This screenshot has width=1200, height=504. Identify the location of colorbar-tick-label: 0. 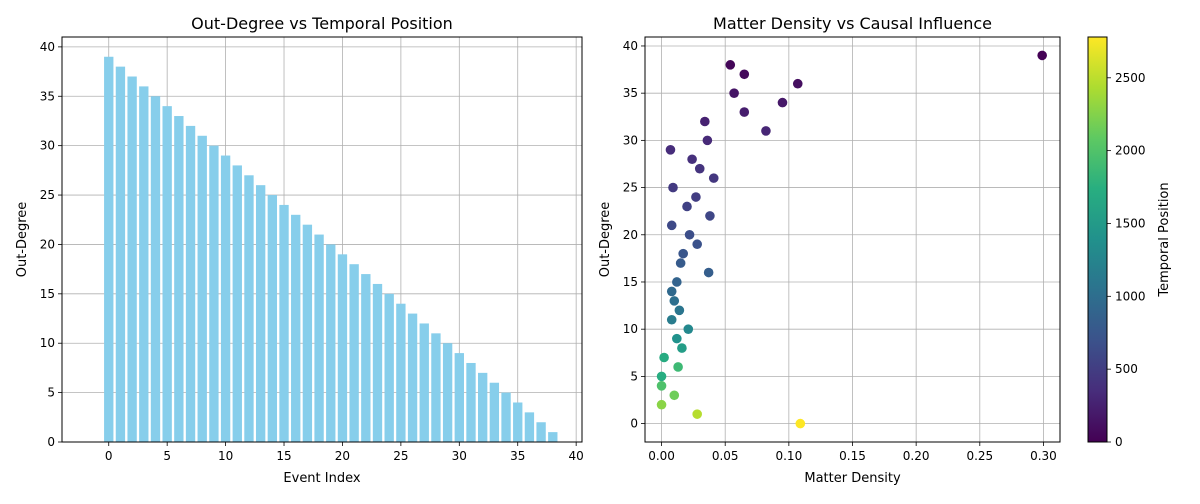
(1119, 442).